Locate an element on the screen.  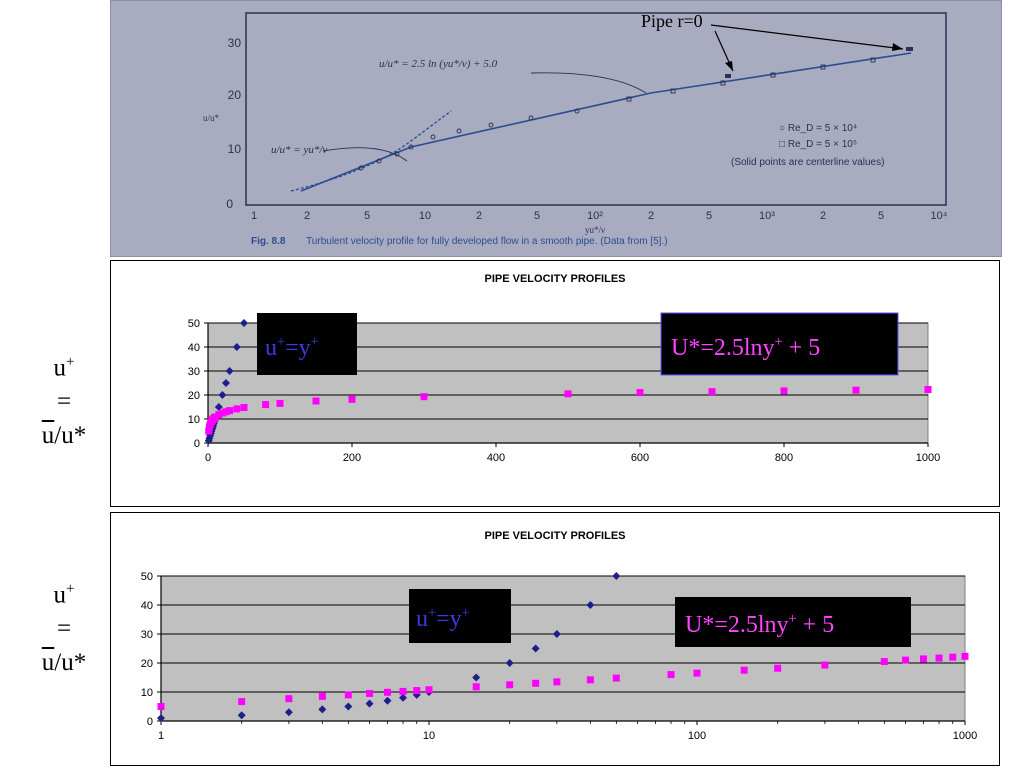
scan-legend-3: (Solid points are centerline values) is located at coordinates (807, 162).